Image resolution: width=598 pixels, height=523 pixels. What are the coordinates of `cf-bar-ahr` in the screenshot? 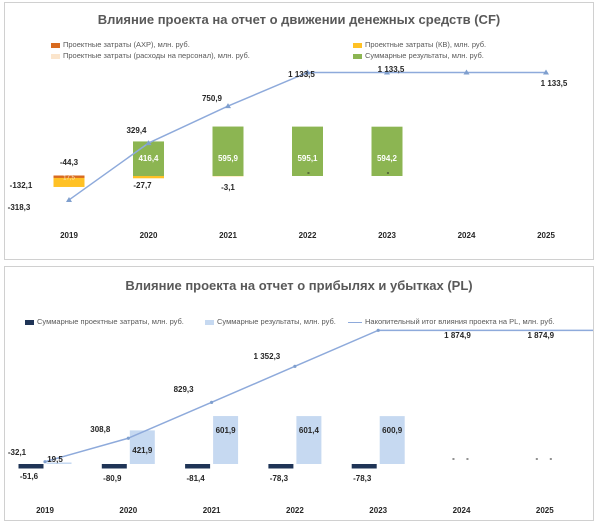 It's located at (69, 176).